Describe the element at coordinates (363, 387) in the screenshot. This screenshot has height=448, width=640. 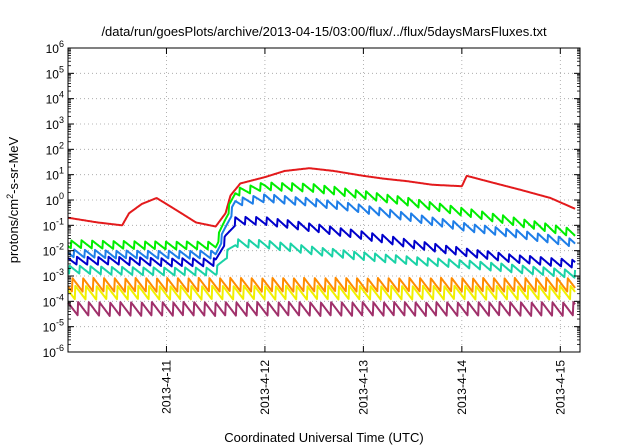
I see `x-tick-label: 2013-4-13` at that location.